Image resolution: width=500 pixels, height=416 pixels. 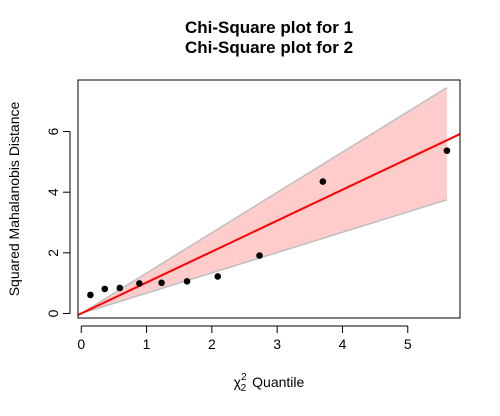 I want to click on y-tick-label: 0, so click(x=53, y=313).